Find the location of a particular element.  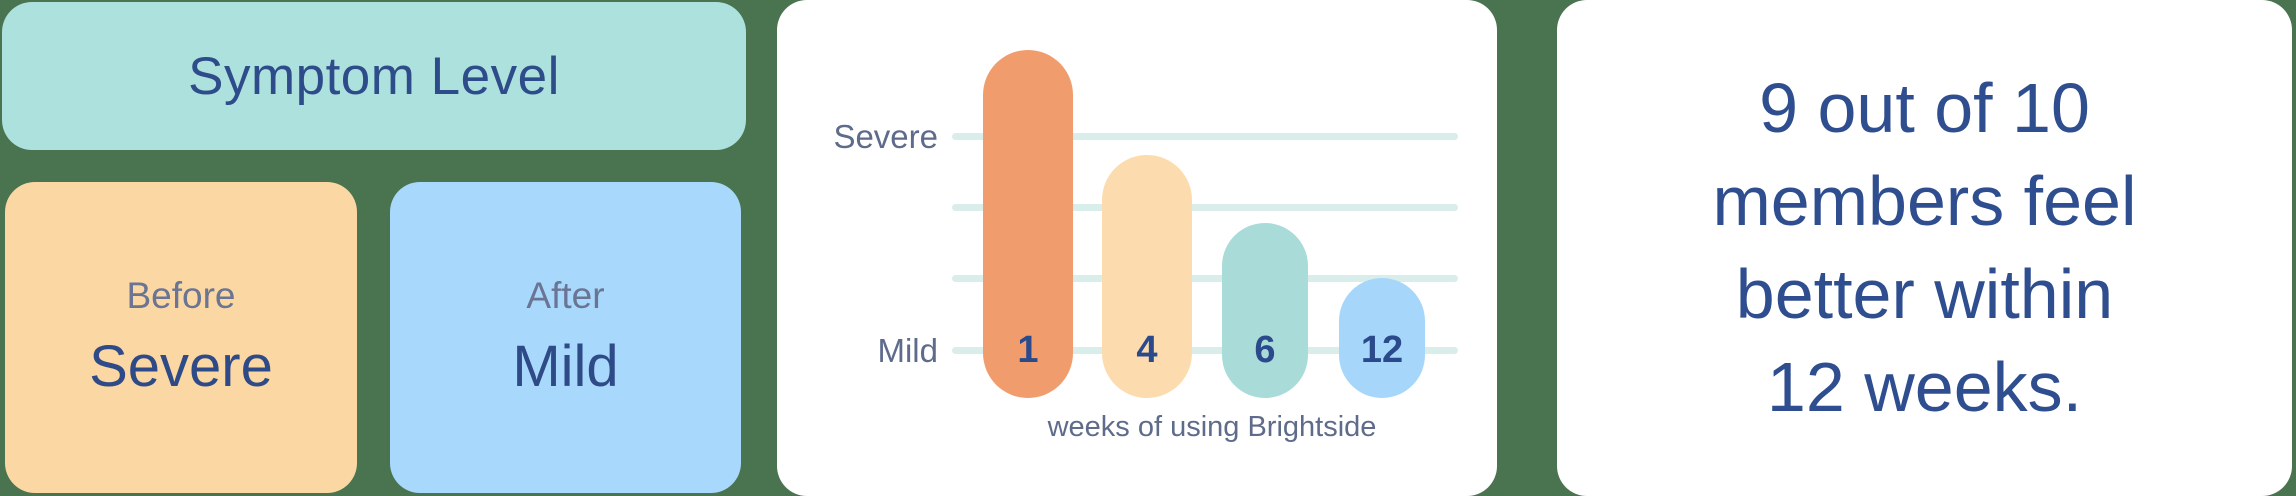

bar-week-label: 4 is located at coordinates (1147, 350).